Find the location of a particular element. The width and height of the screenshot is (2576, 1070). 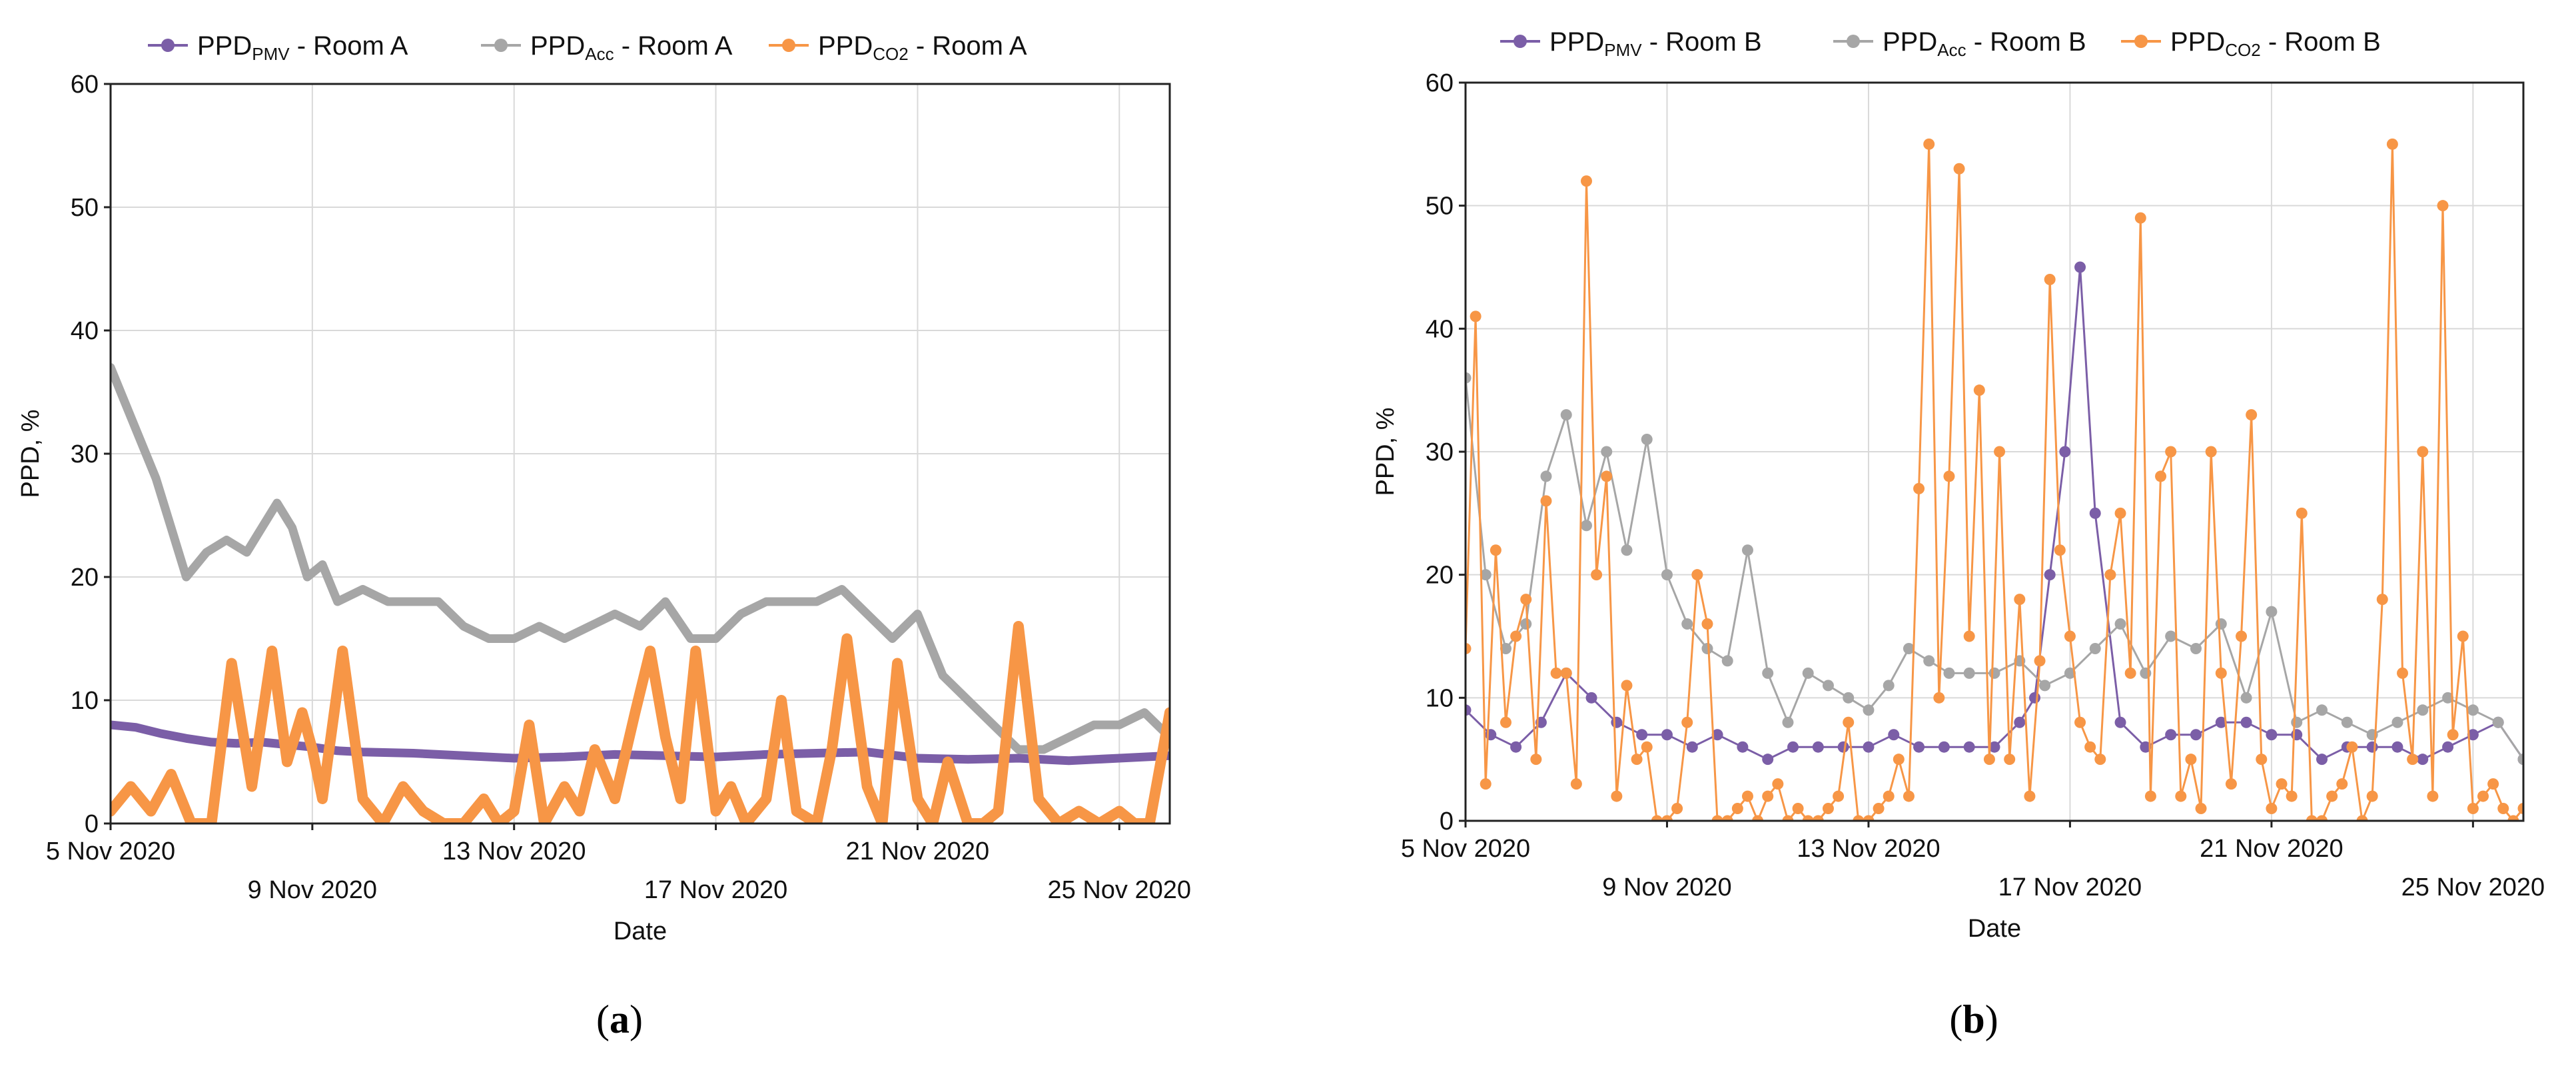

legend-item-acc: PPDAcc - Room A is located at coordinates (607, 48).